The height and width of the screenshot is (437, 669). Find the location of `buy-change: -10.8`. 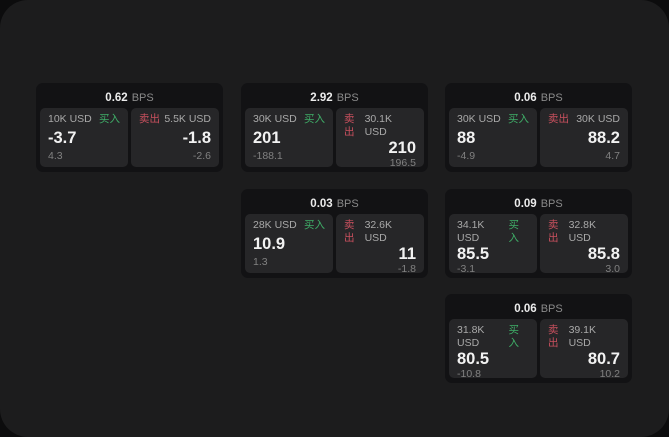

buy-change: -10.8 is located at coordinates (469, 374).